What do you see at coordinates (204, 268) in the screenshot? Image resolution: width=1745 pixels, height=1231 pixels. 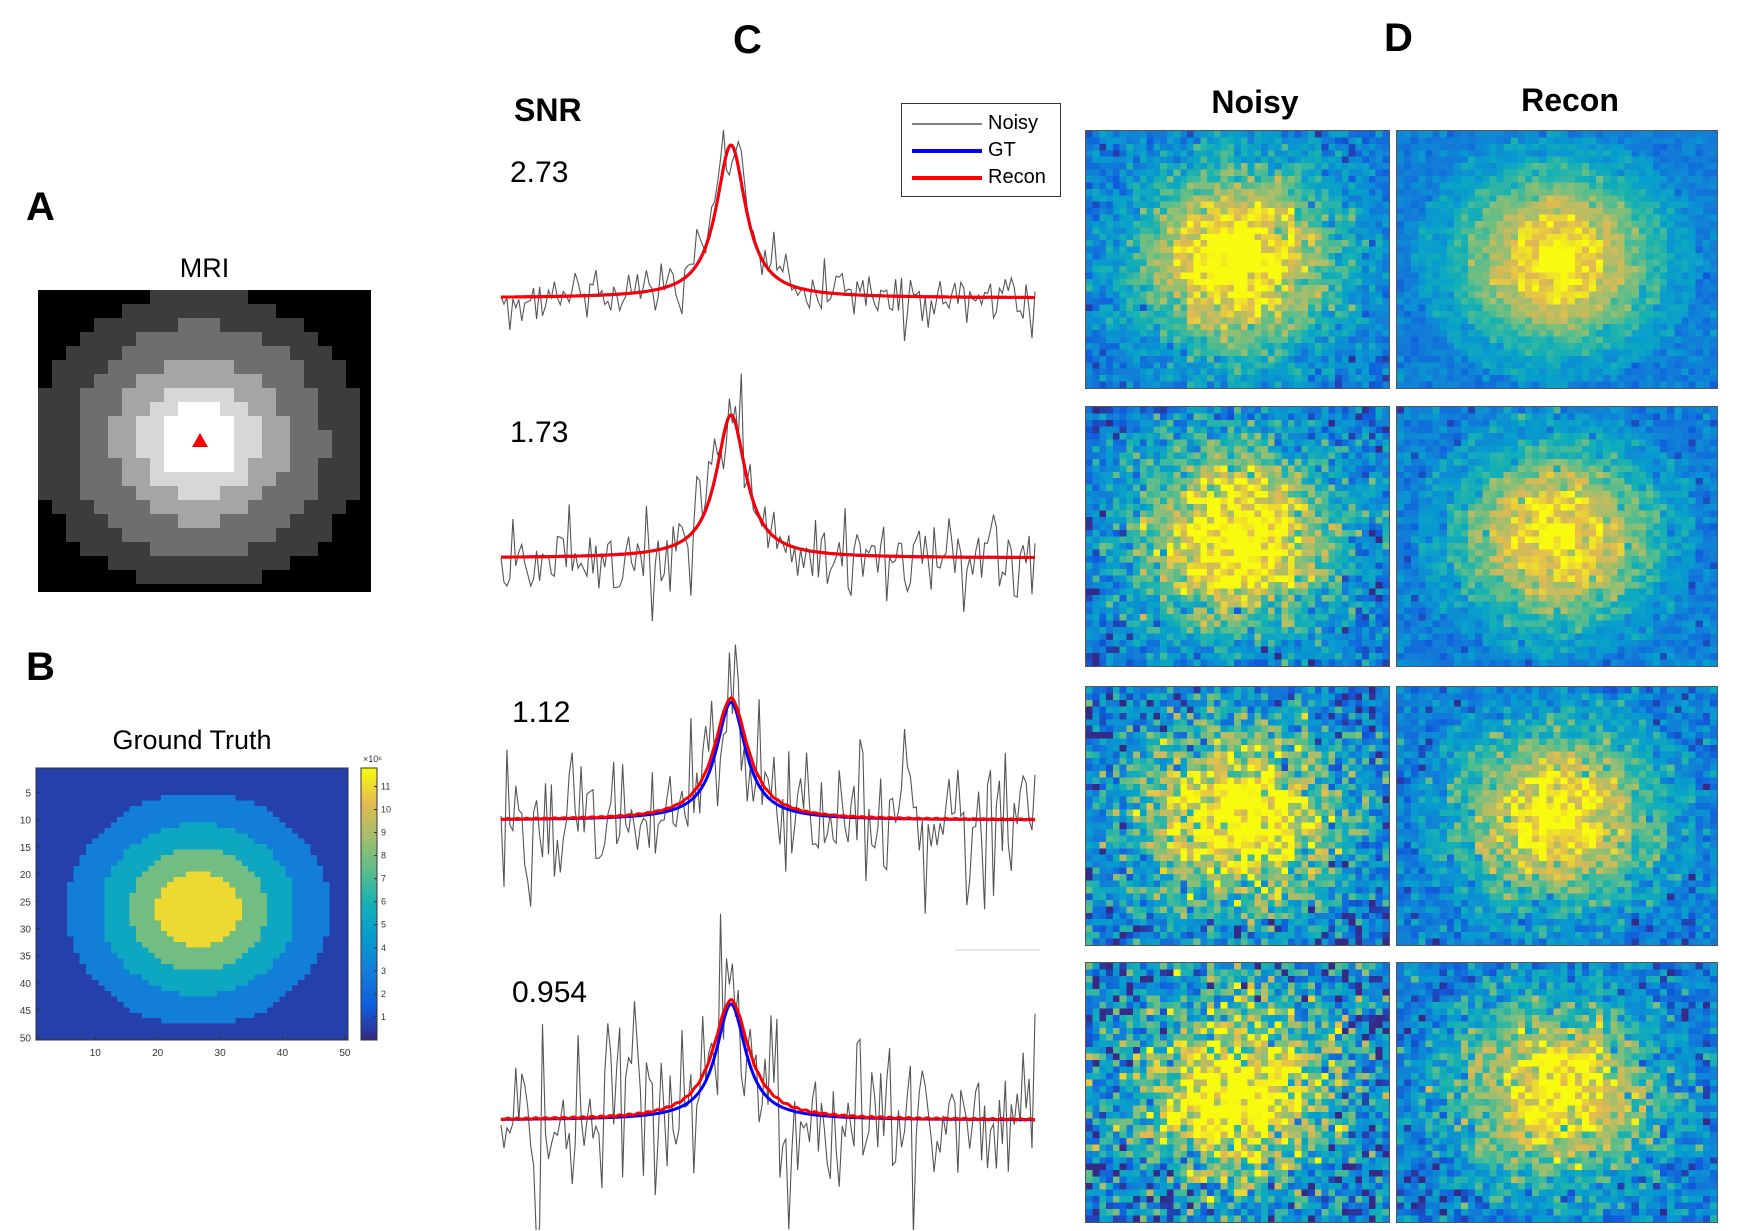 I see `mri-title: MRI` at bounding box center [204, 268].